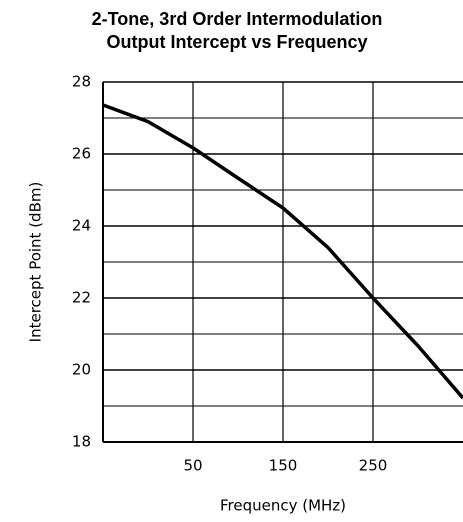 The image size is (463, 522). Describe the element at coordinates (192, 466) in the screenshot. I see `x-tick-label: 50` at that location.